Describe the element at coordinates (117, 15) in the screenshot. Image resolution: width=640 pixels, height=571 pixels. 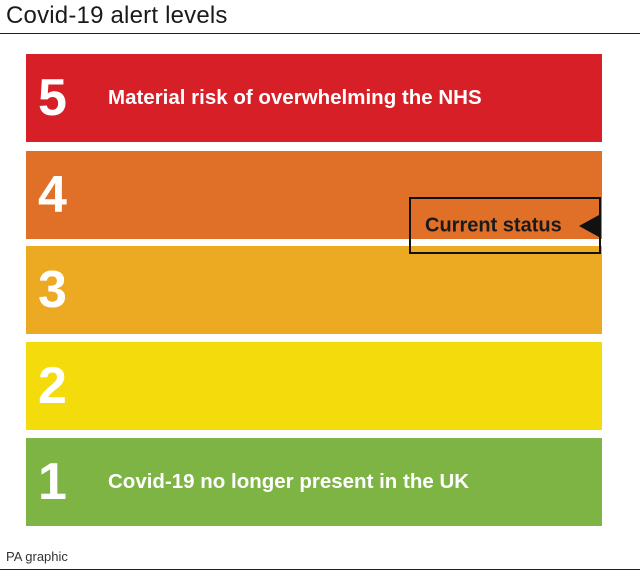
I see `page-title: Covid-19 alert levels` at that location.